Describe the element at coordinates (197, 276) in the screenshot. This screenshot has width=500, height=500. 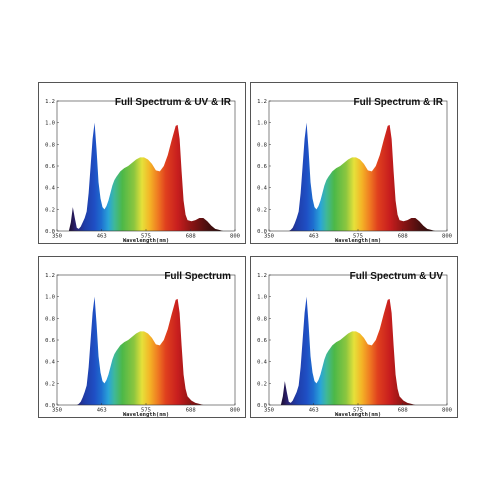
I see `chart-title: Full Spectrum` at that location.